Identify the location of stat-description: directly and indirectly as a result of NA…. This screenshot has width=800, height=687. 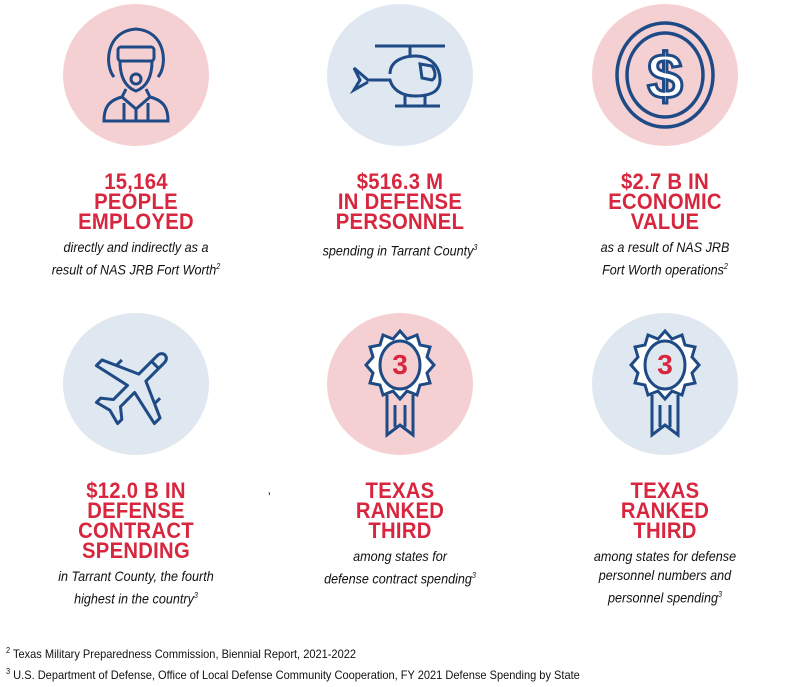
(136, 258).